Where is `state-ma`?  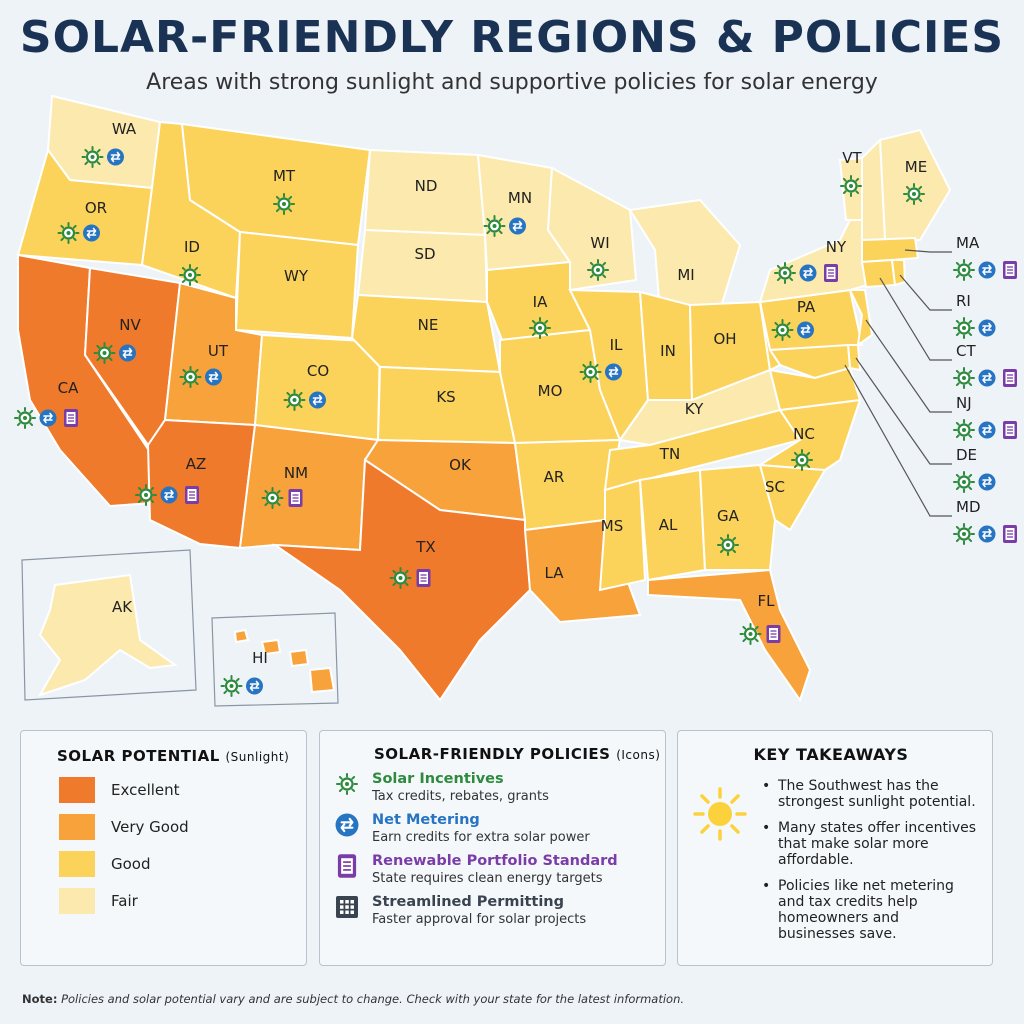
state-ma is located at coordinates (890, 250).